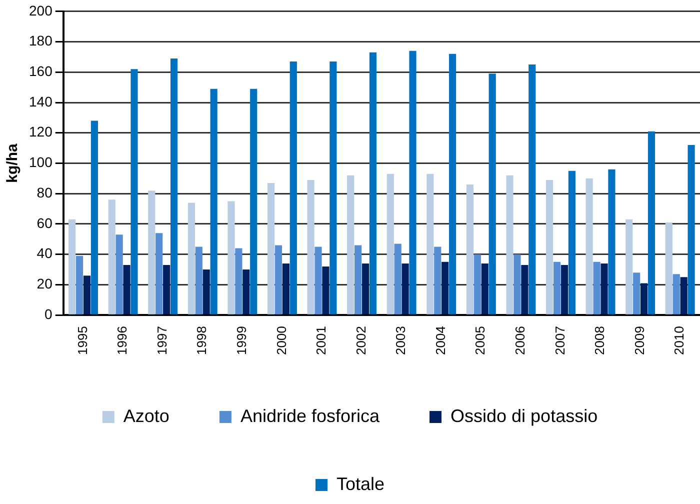  Describe the element at coordinates (400, 340) in the screenshot. I see `x-tick-label: 2003` at that location.